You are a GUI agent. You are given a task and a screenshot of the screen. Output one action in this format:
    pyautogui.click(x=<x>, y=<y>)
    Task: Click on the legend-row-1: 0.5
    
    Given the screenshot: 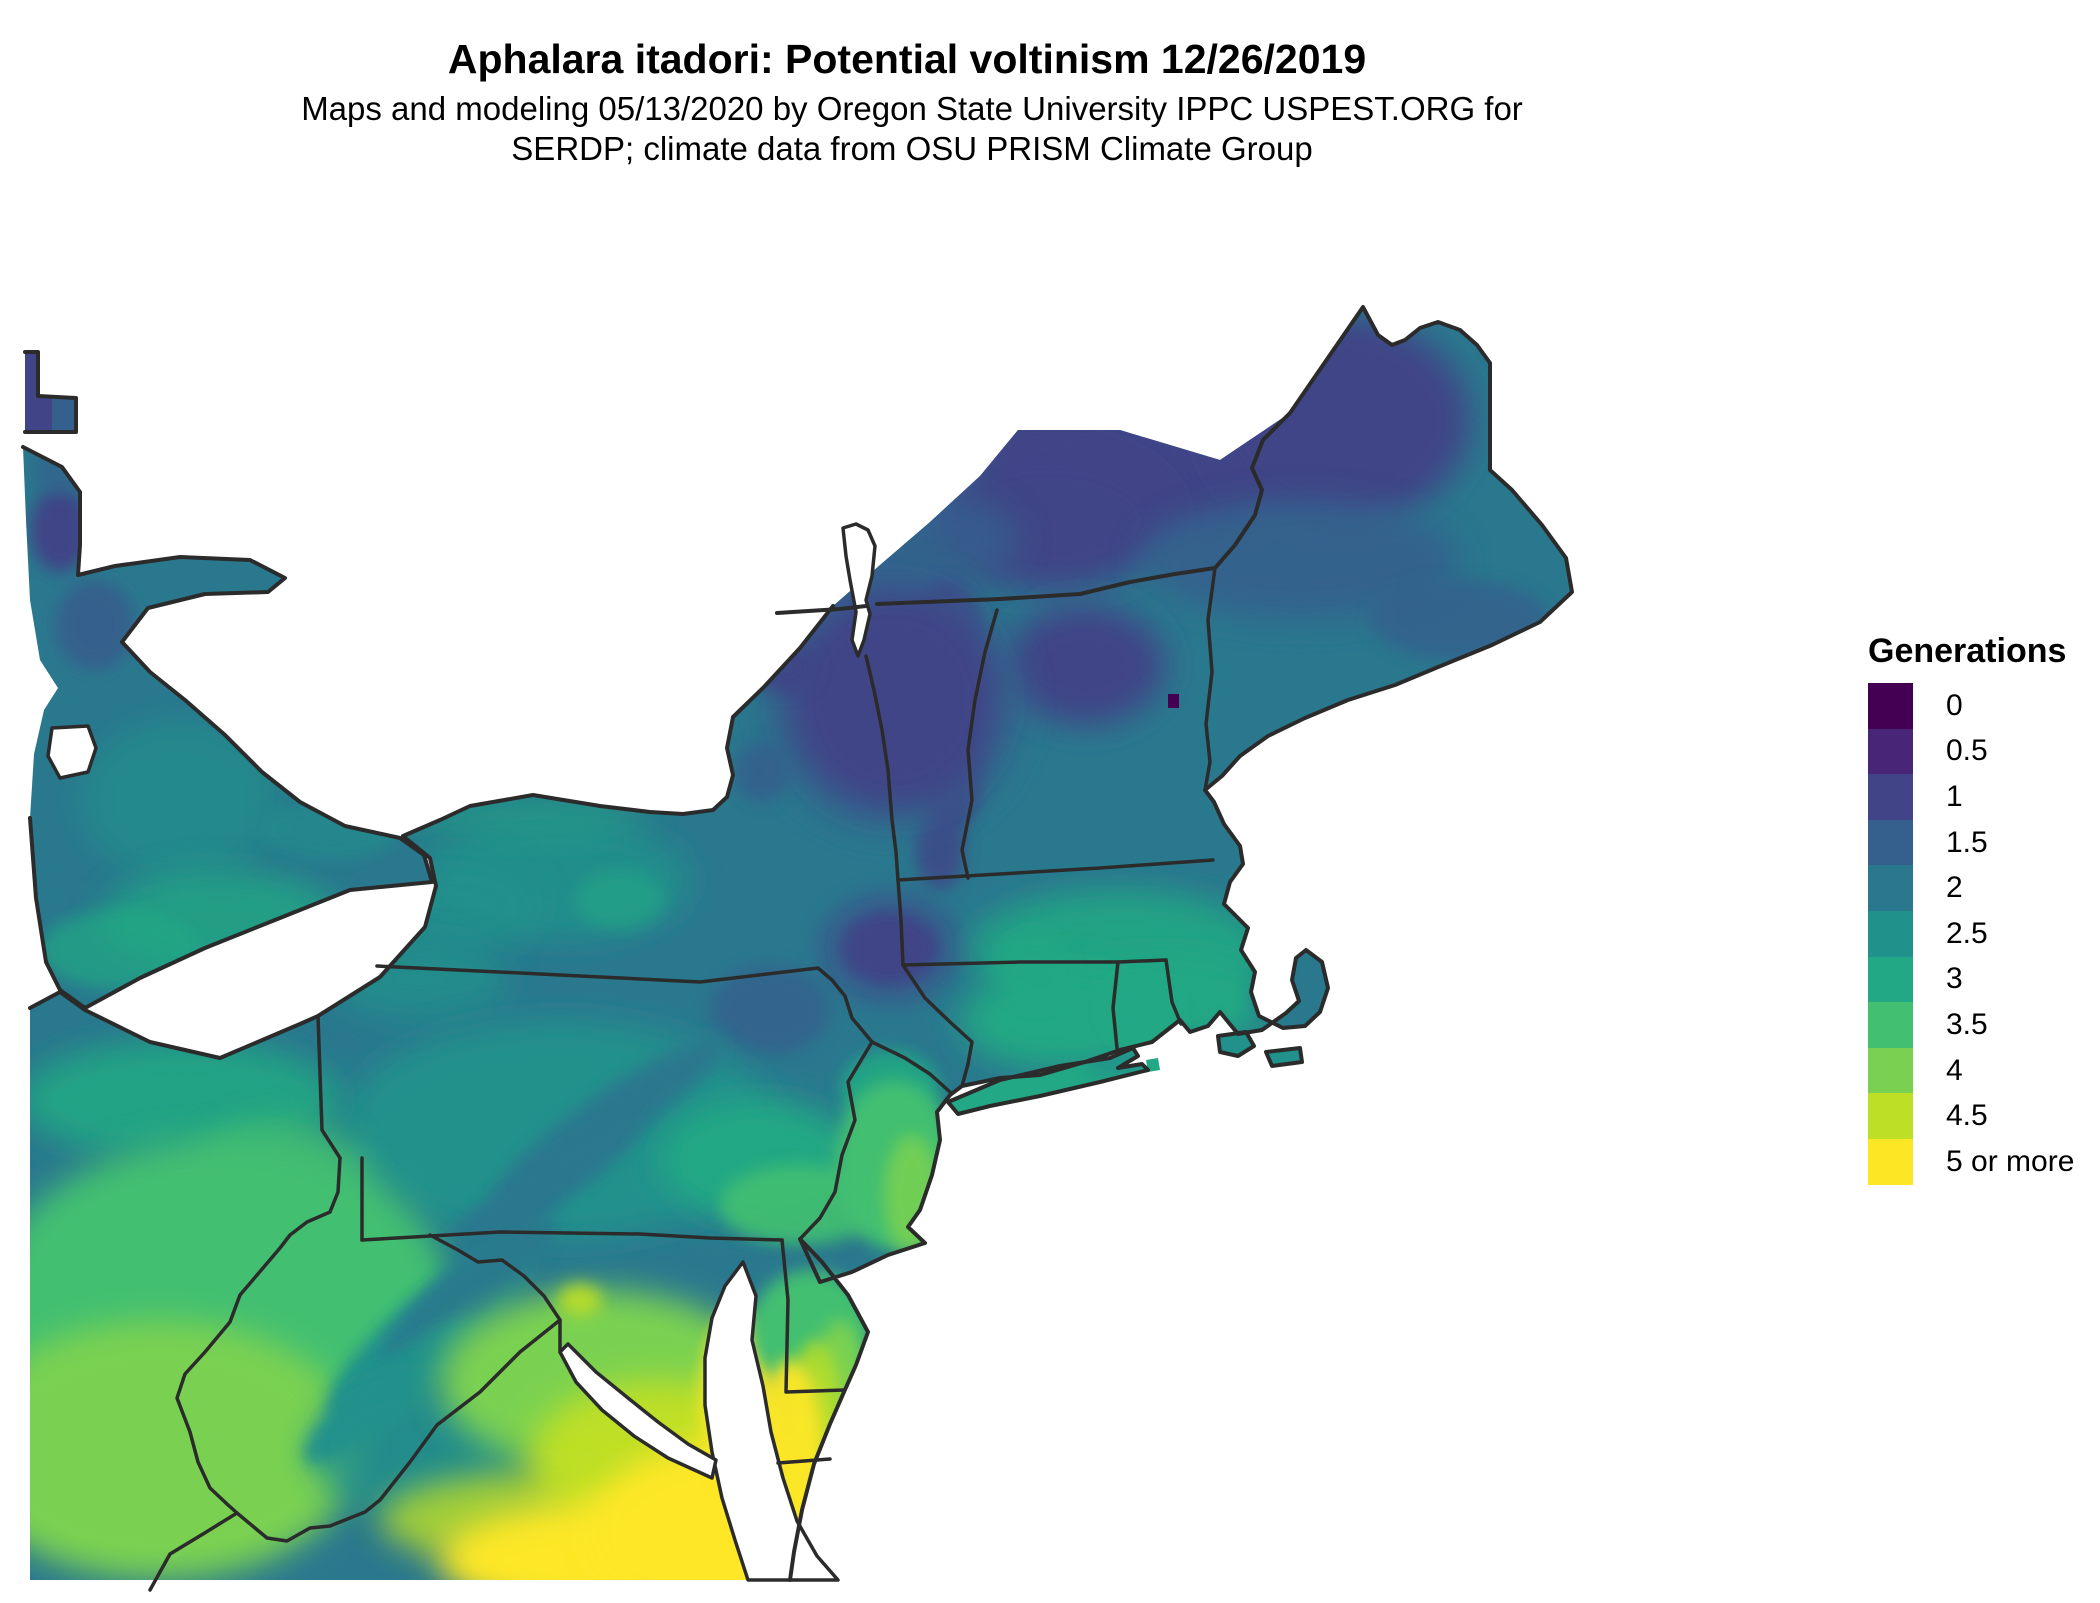 What is the action you would take?
    pyautogui.click(x=1983, y=751)
    